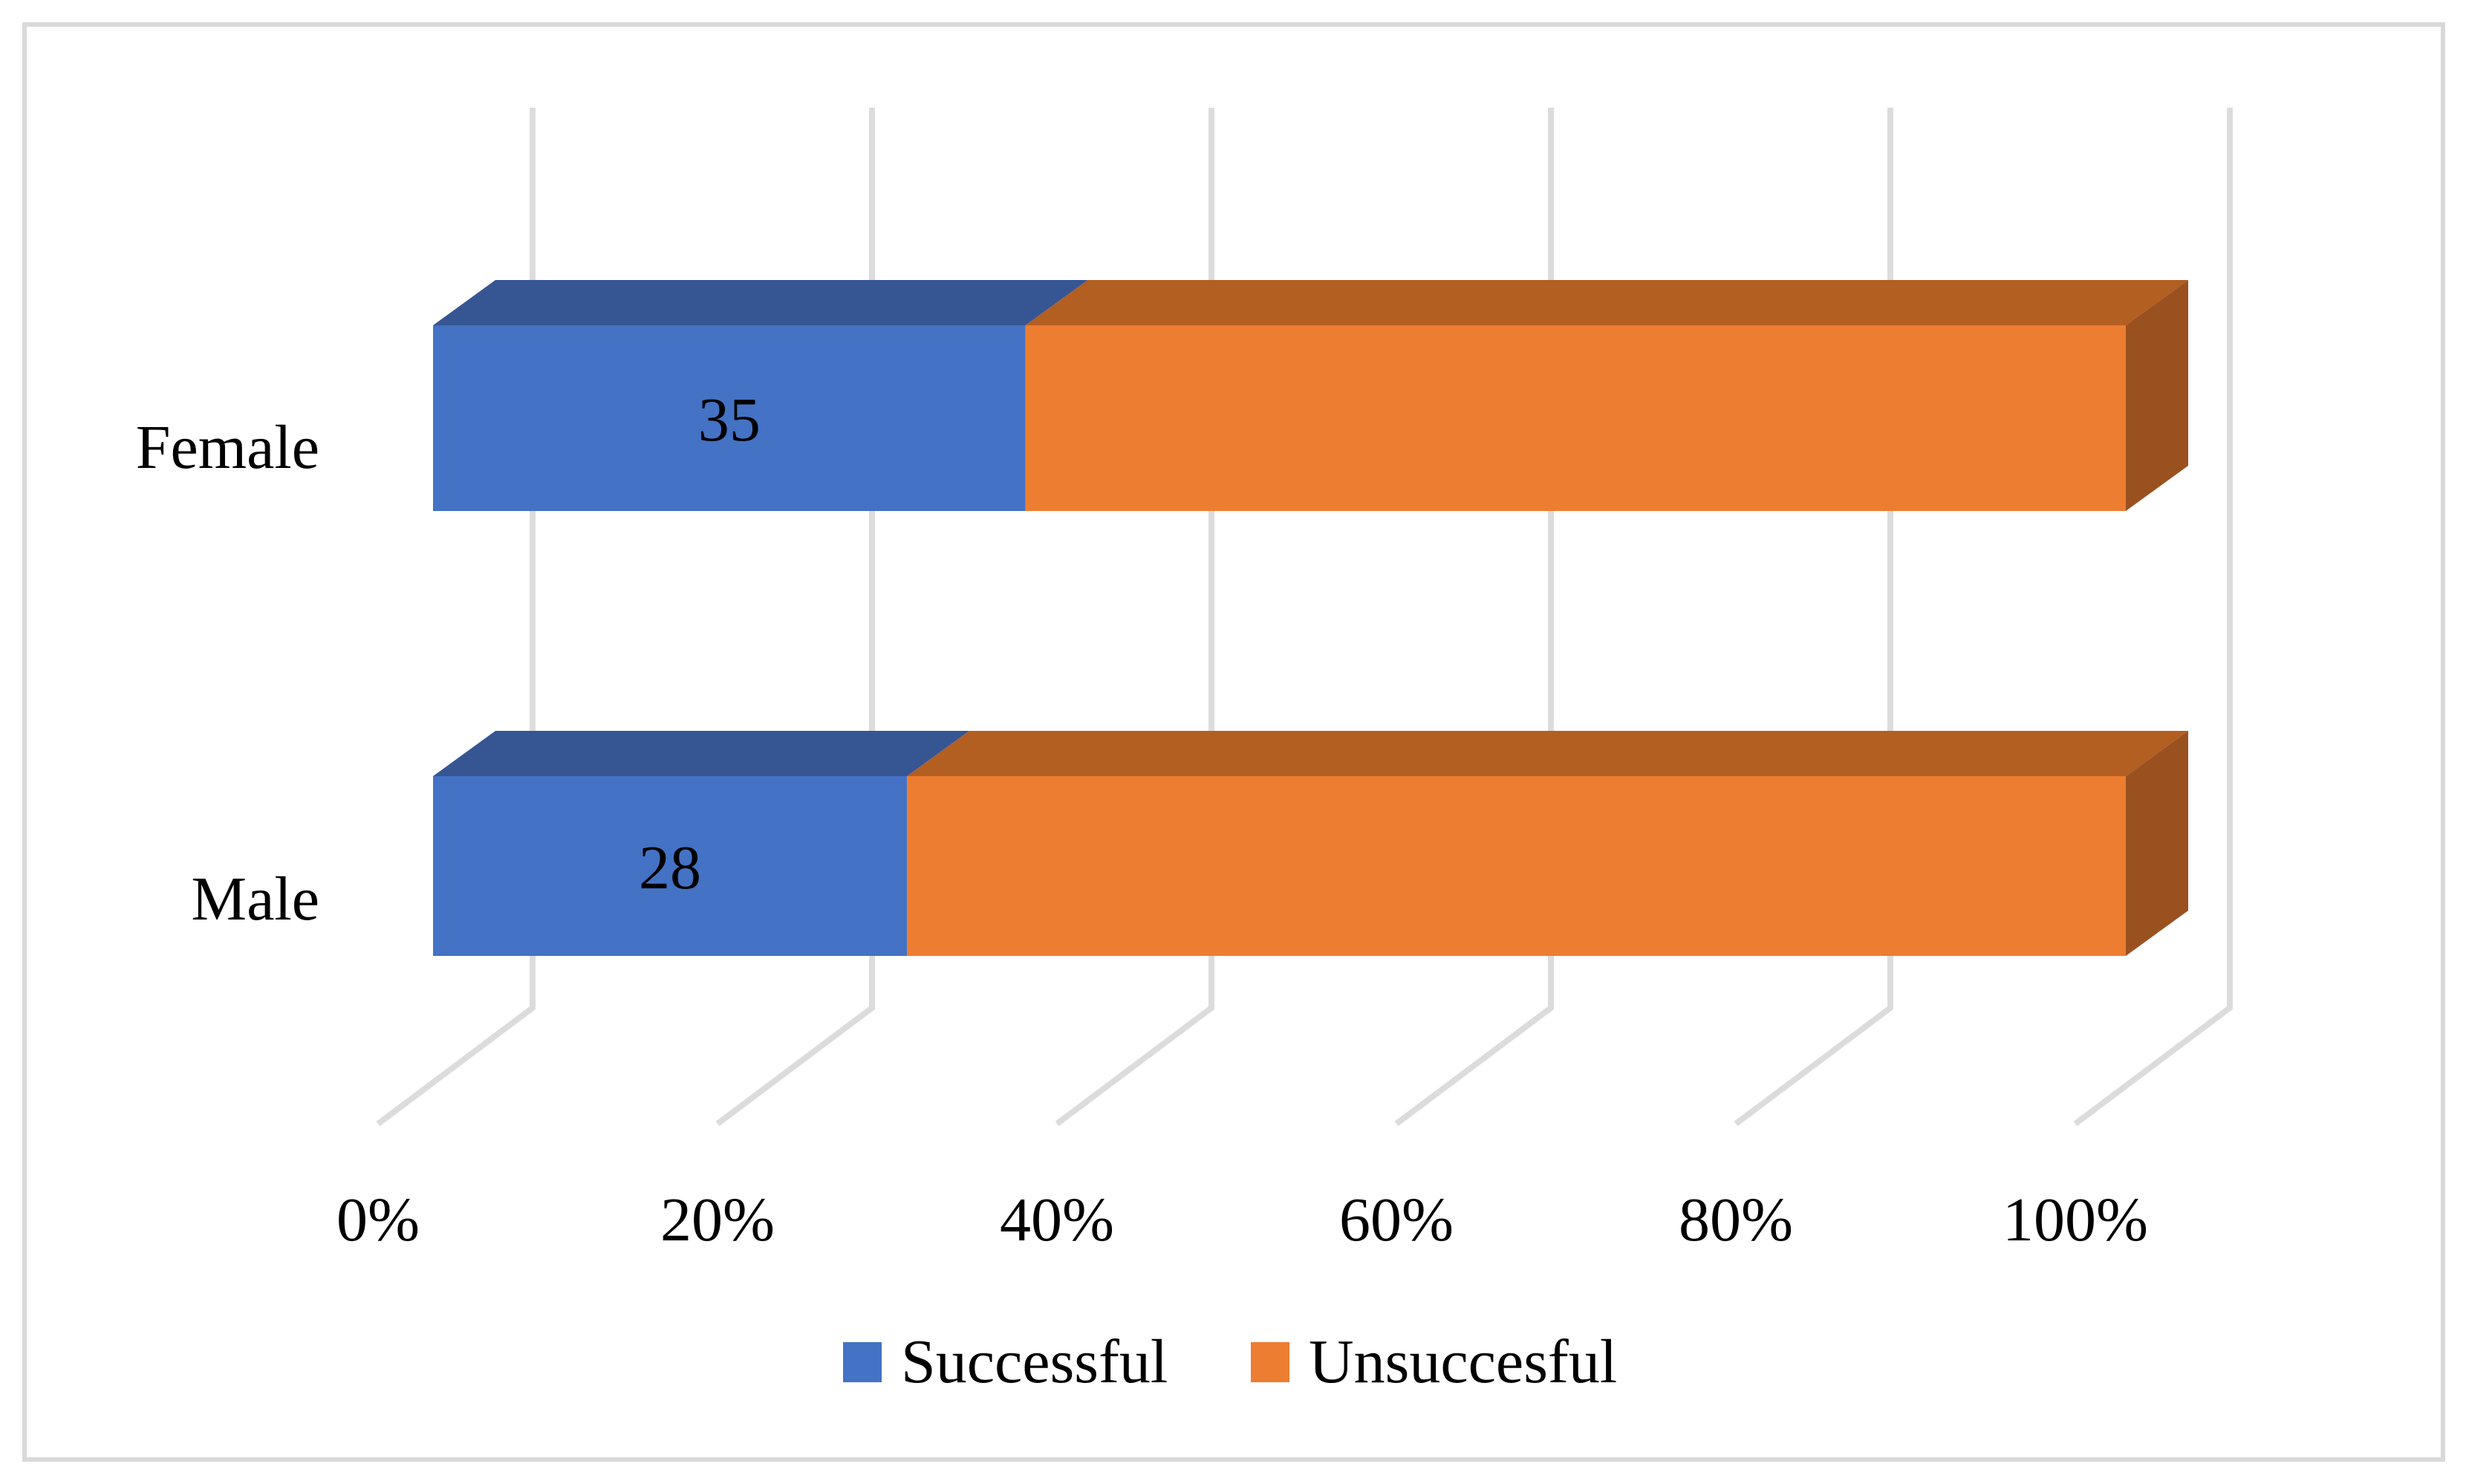 Image resolution: width=2466 pixels, height=1484 pixels. Describe the element at coordinates (700, 643) in the screenshot. I see `data-labels: 35 28` at that location.